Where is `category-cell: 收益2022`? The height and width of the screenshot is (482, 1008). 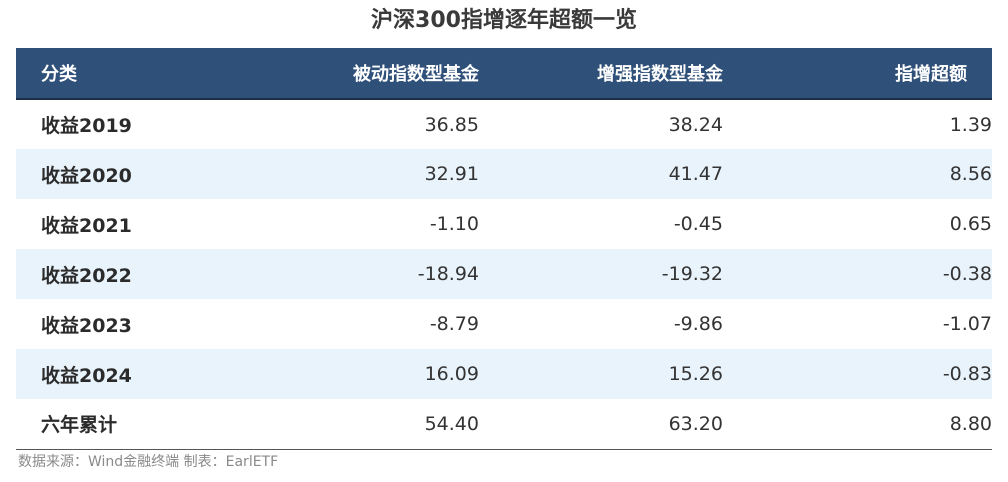
category-cell: 收益2022 is located at coordinates (86, 275).